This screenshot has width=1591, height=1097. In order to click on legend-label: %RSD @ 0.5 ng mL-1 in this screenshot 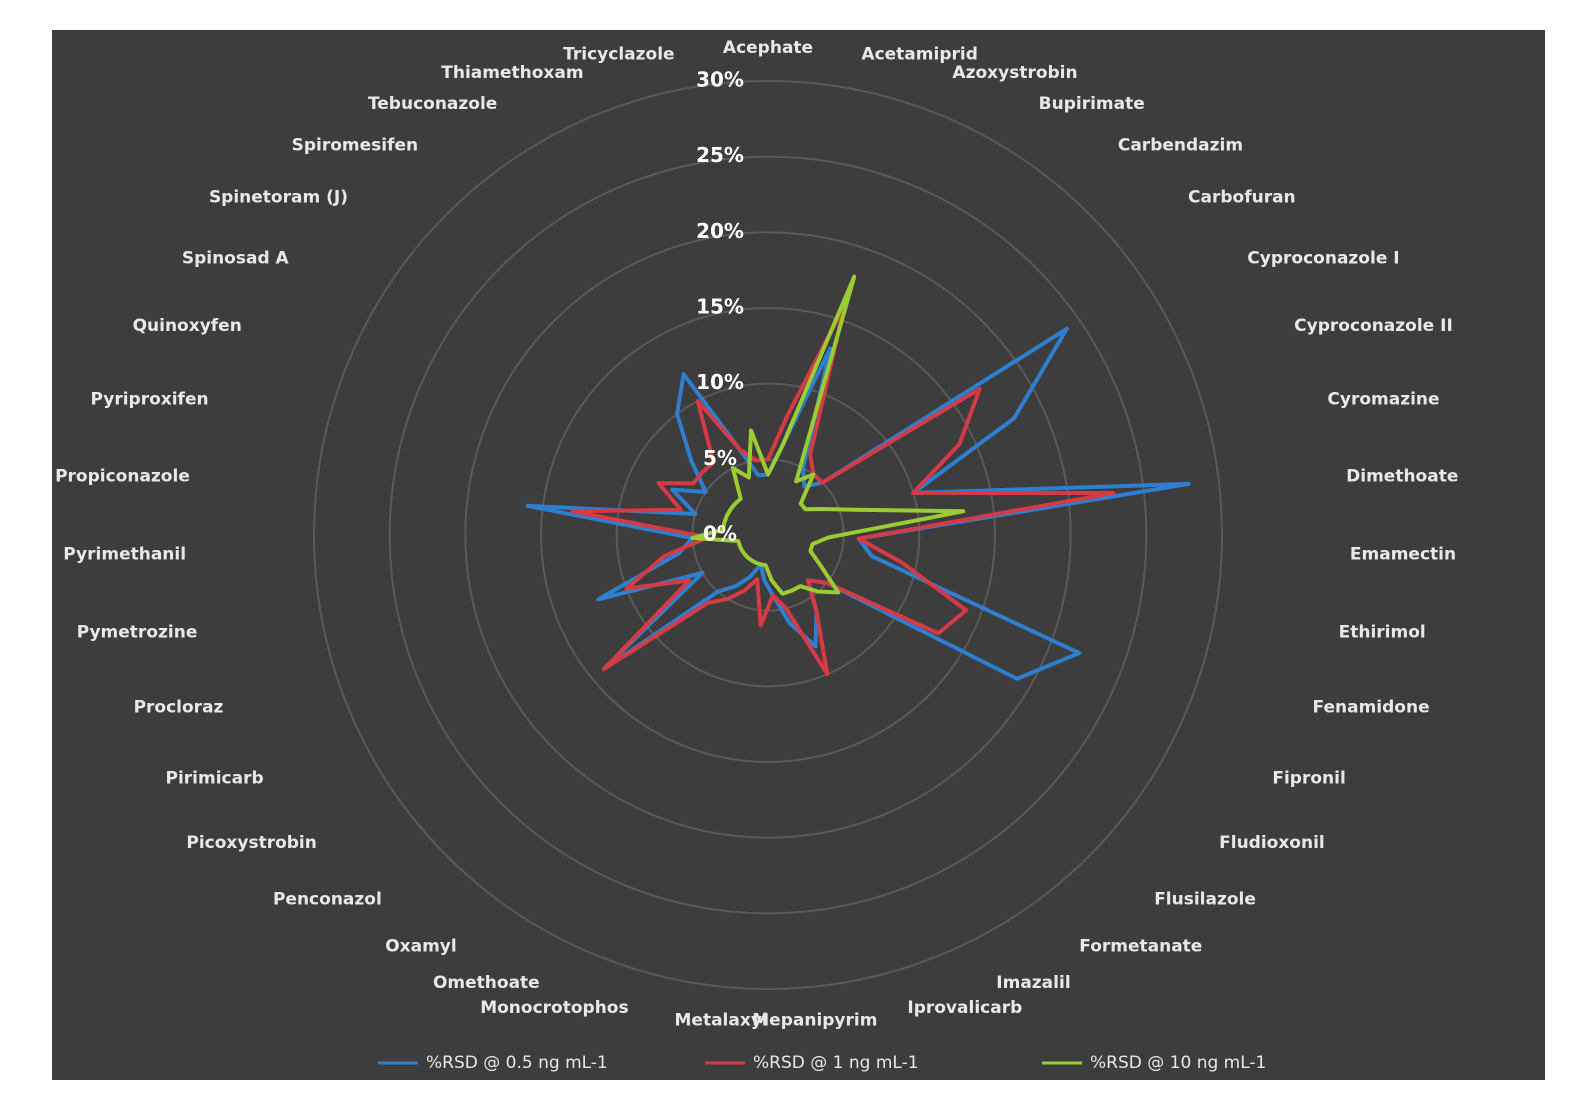, I will do `click(517, 1063)`.